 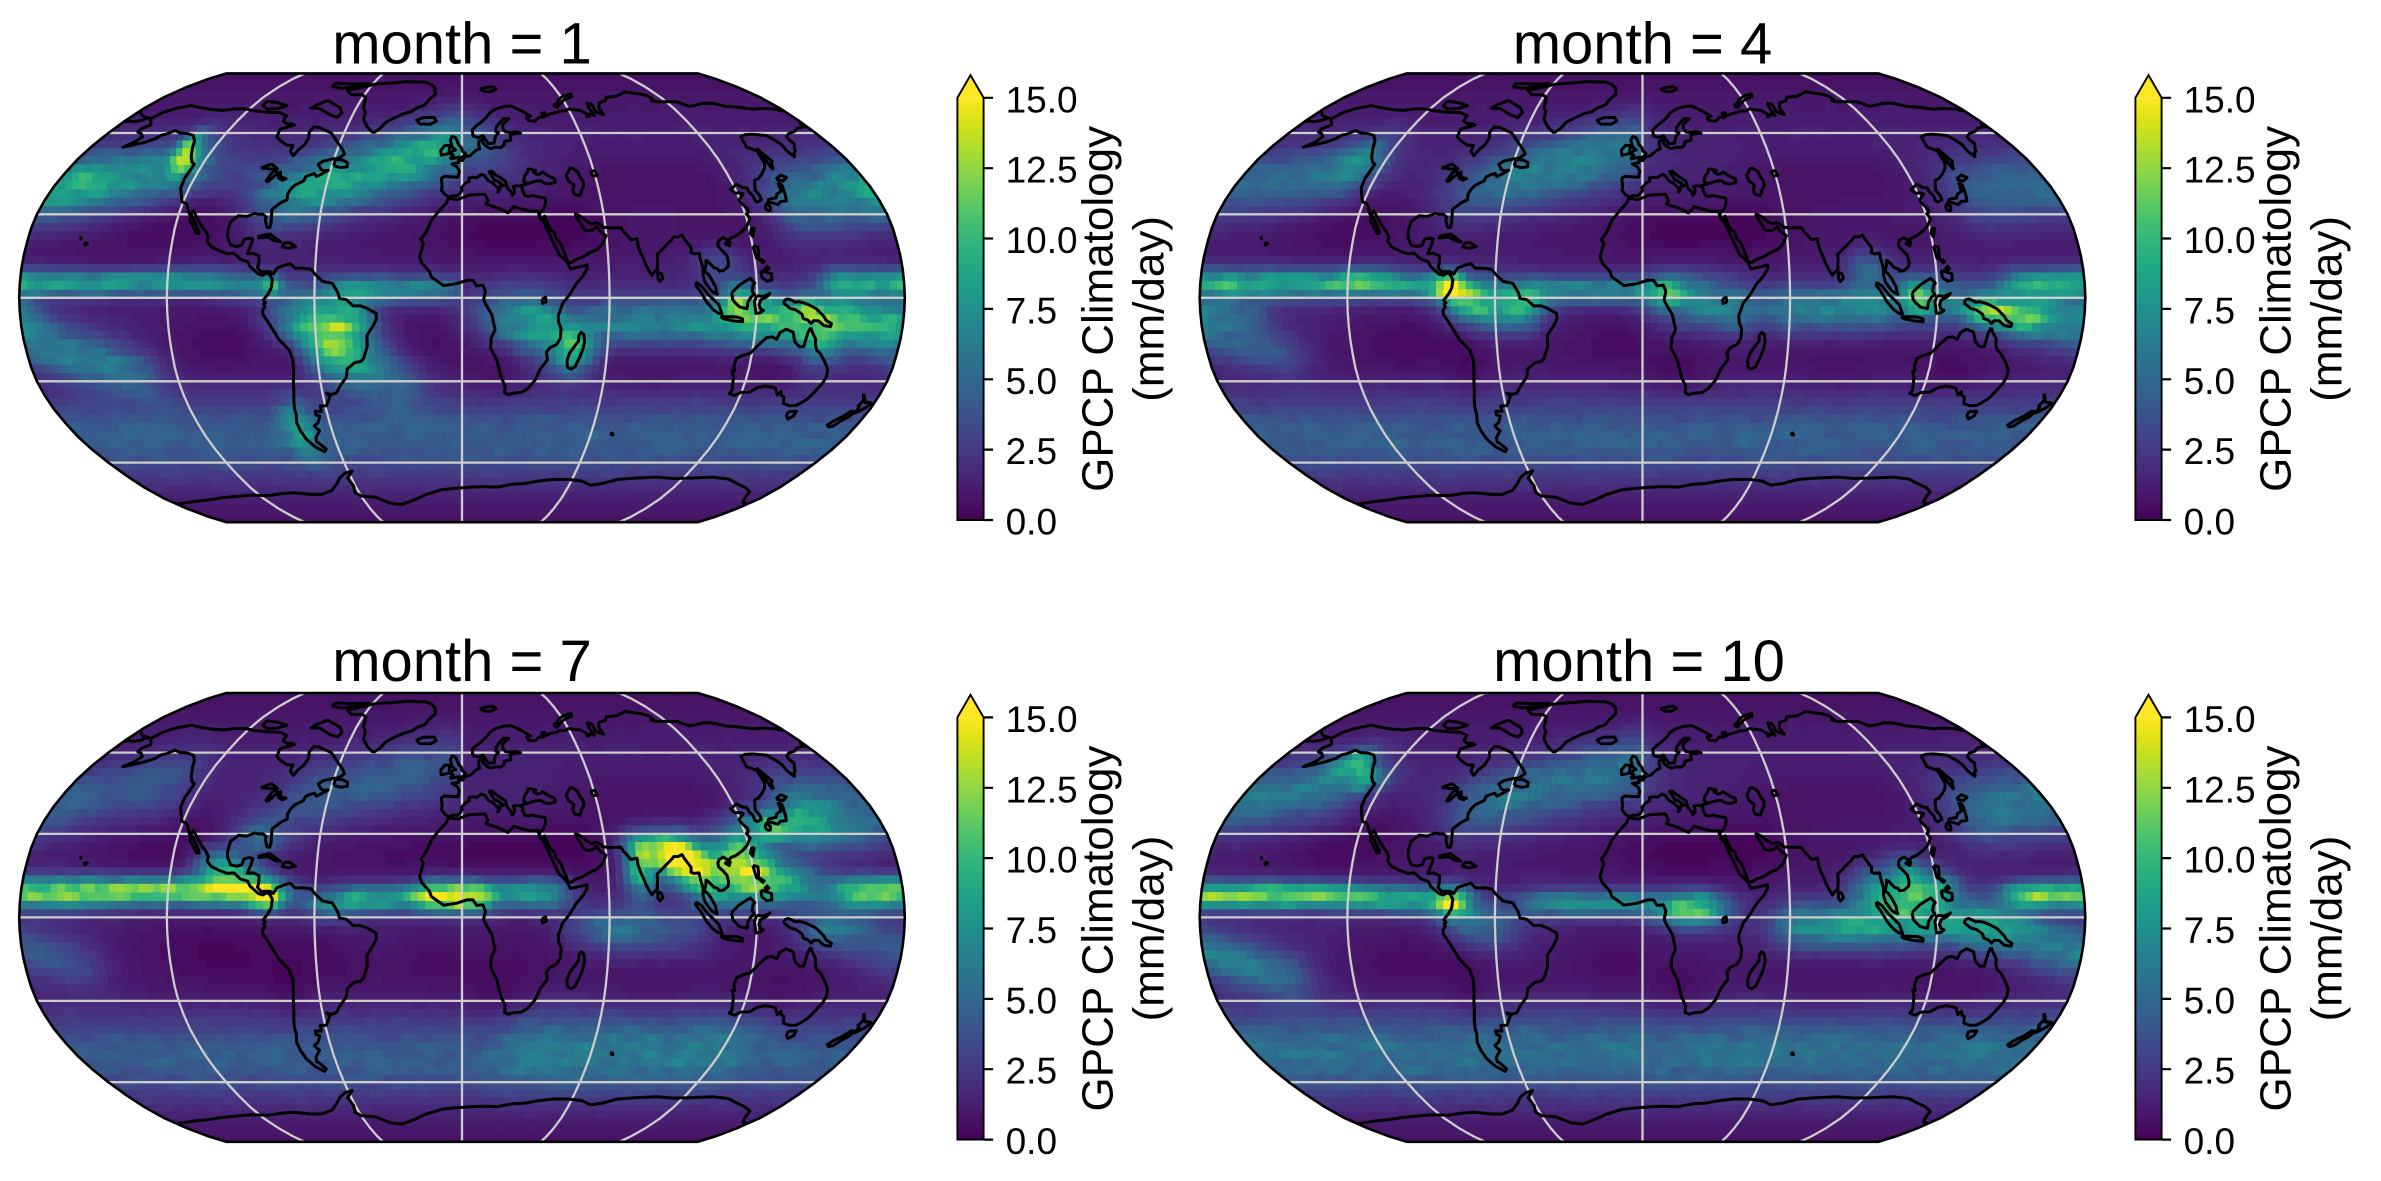 I want to click on svg-text: month = 7, so click(x=462, y=661).